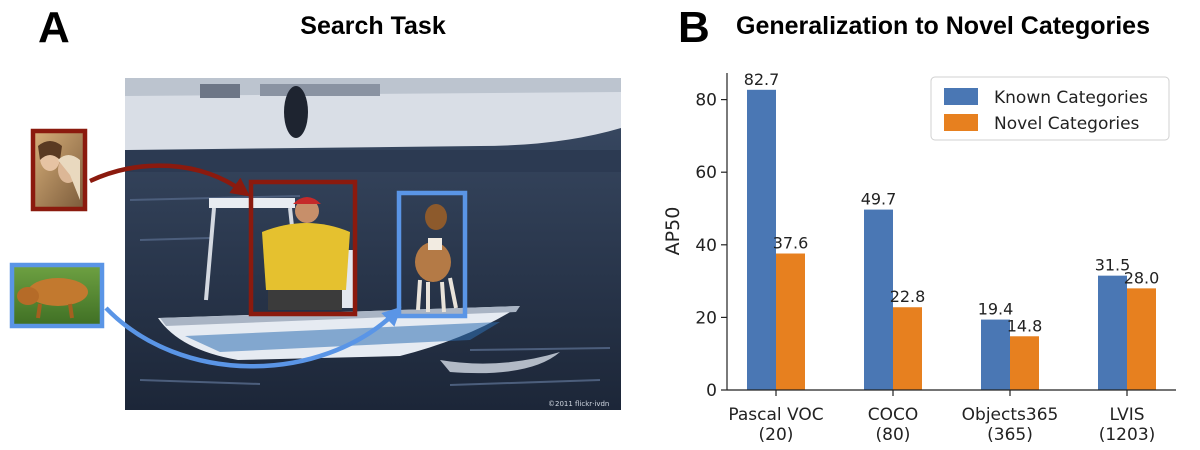  Describe the element at coordinates (54, 27) in the screenshot. I see `panel-a-letter: A` at that location.